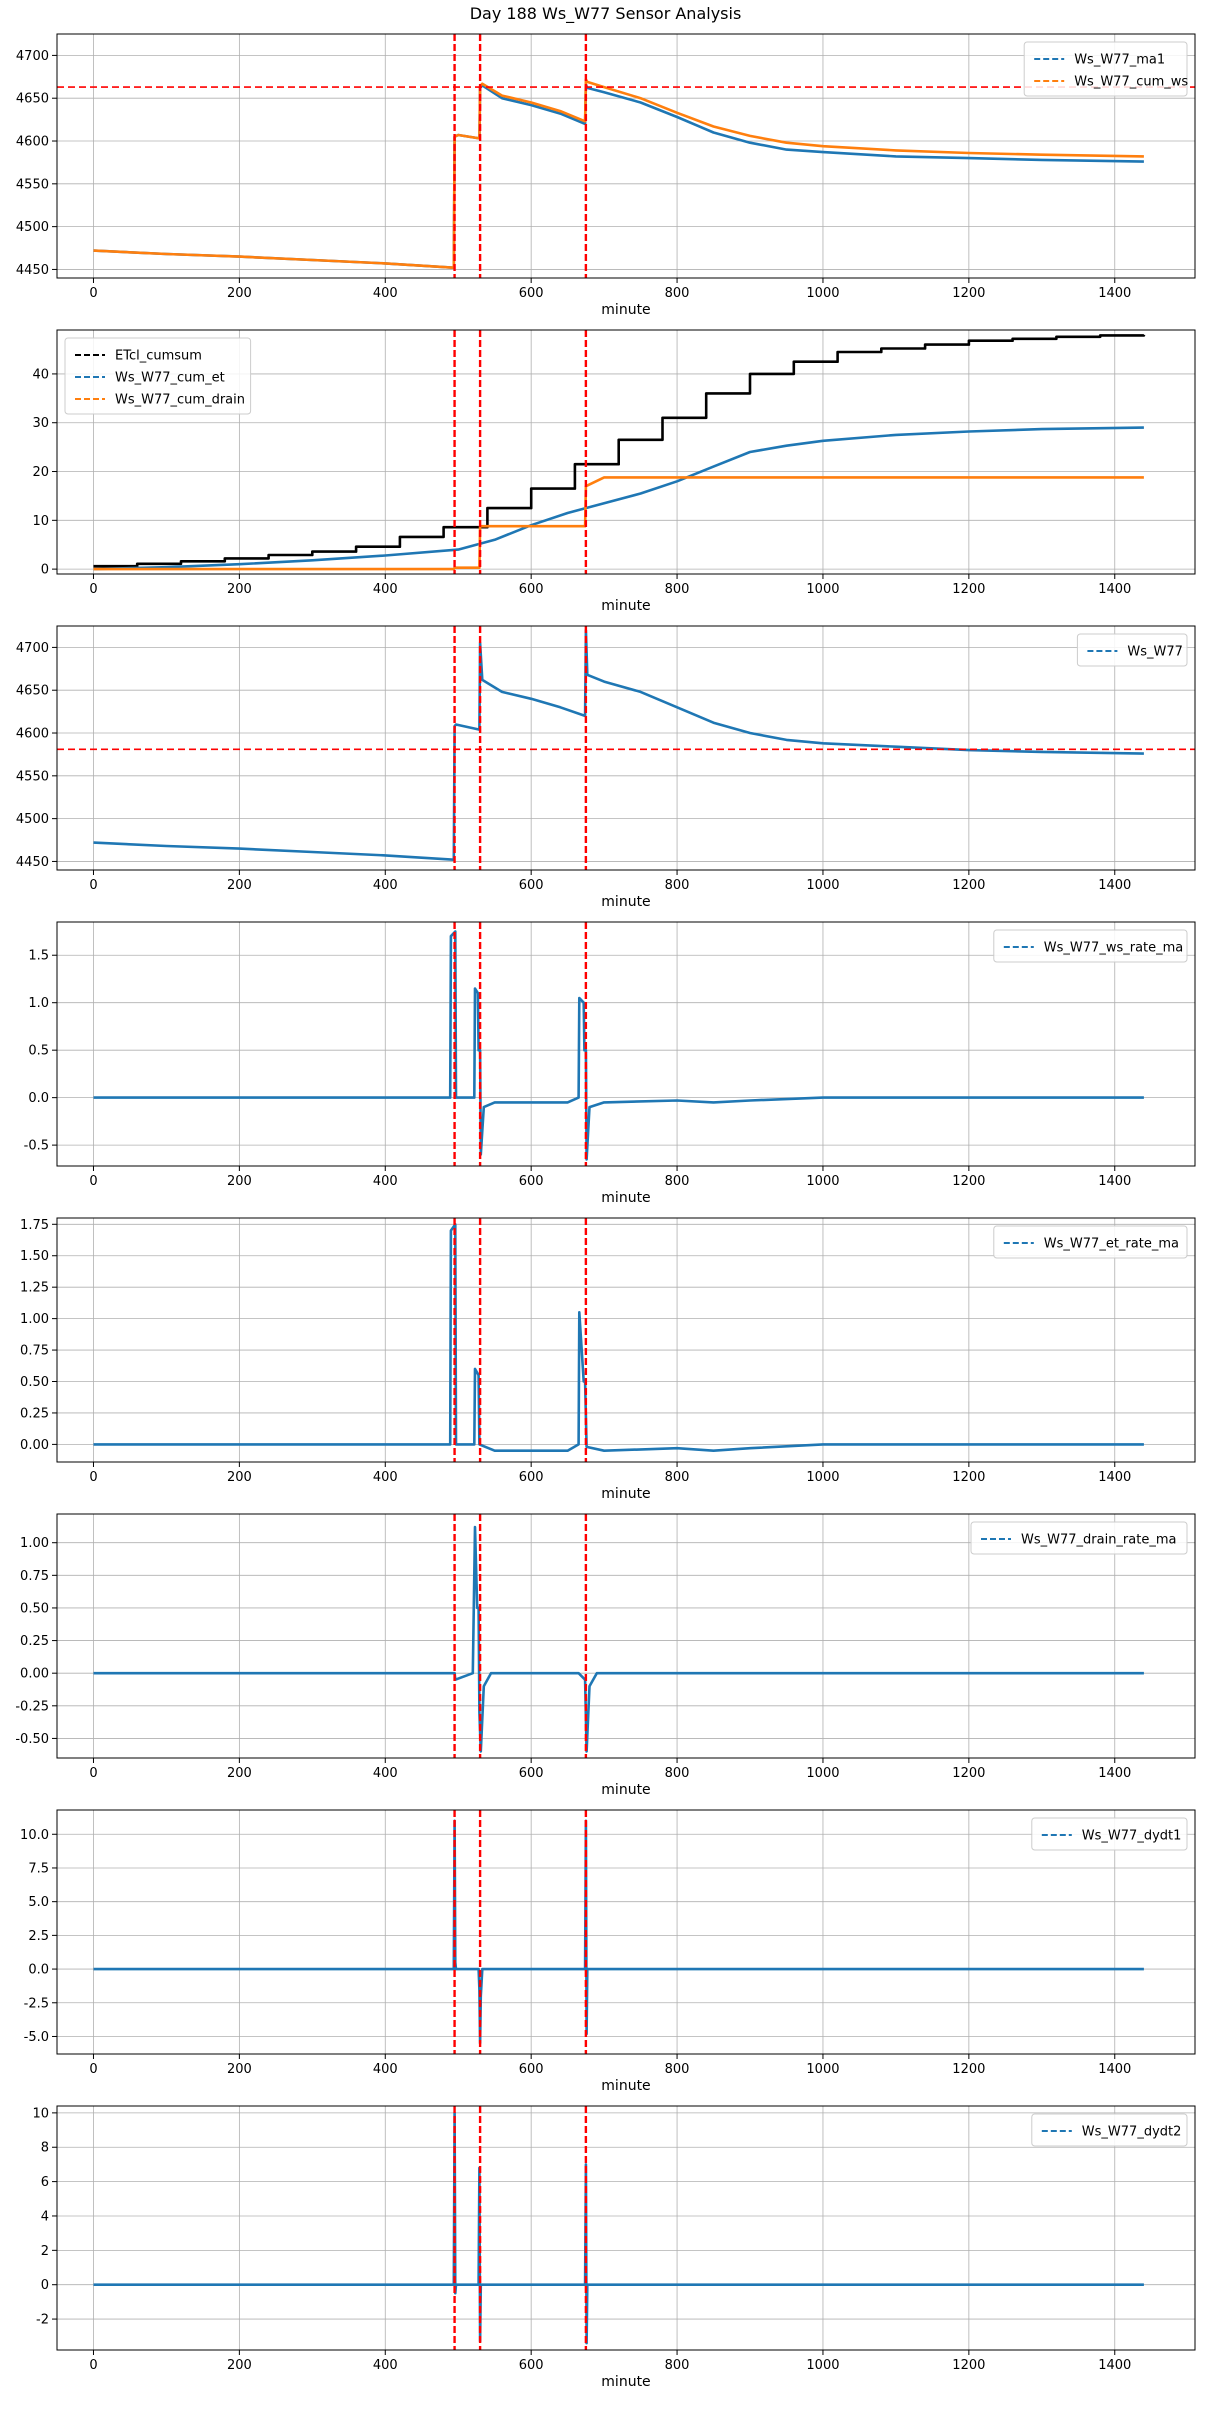 The image size is (1211, 2411). What do you see at coordinates (45, 2148) in the screenshot?
I see `y-tick-label: 8` at bounding box center [45, 2148].